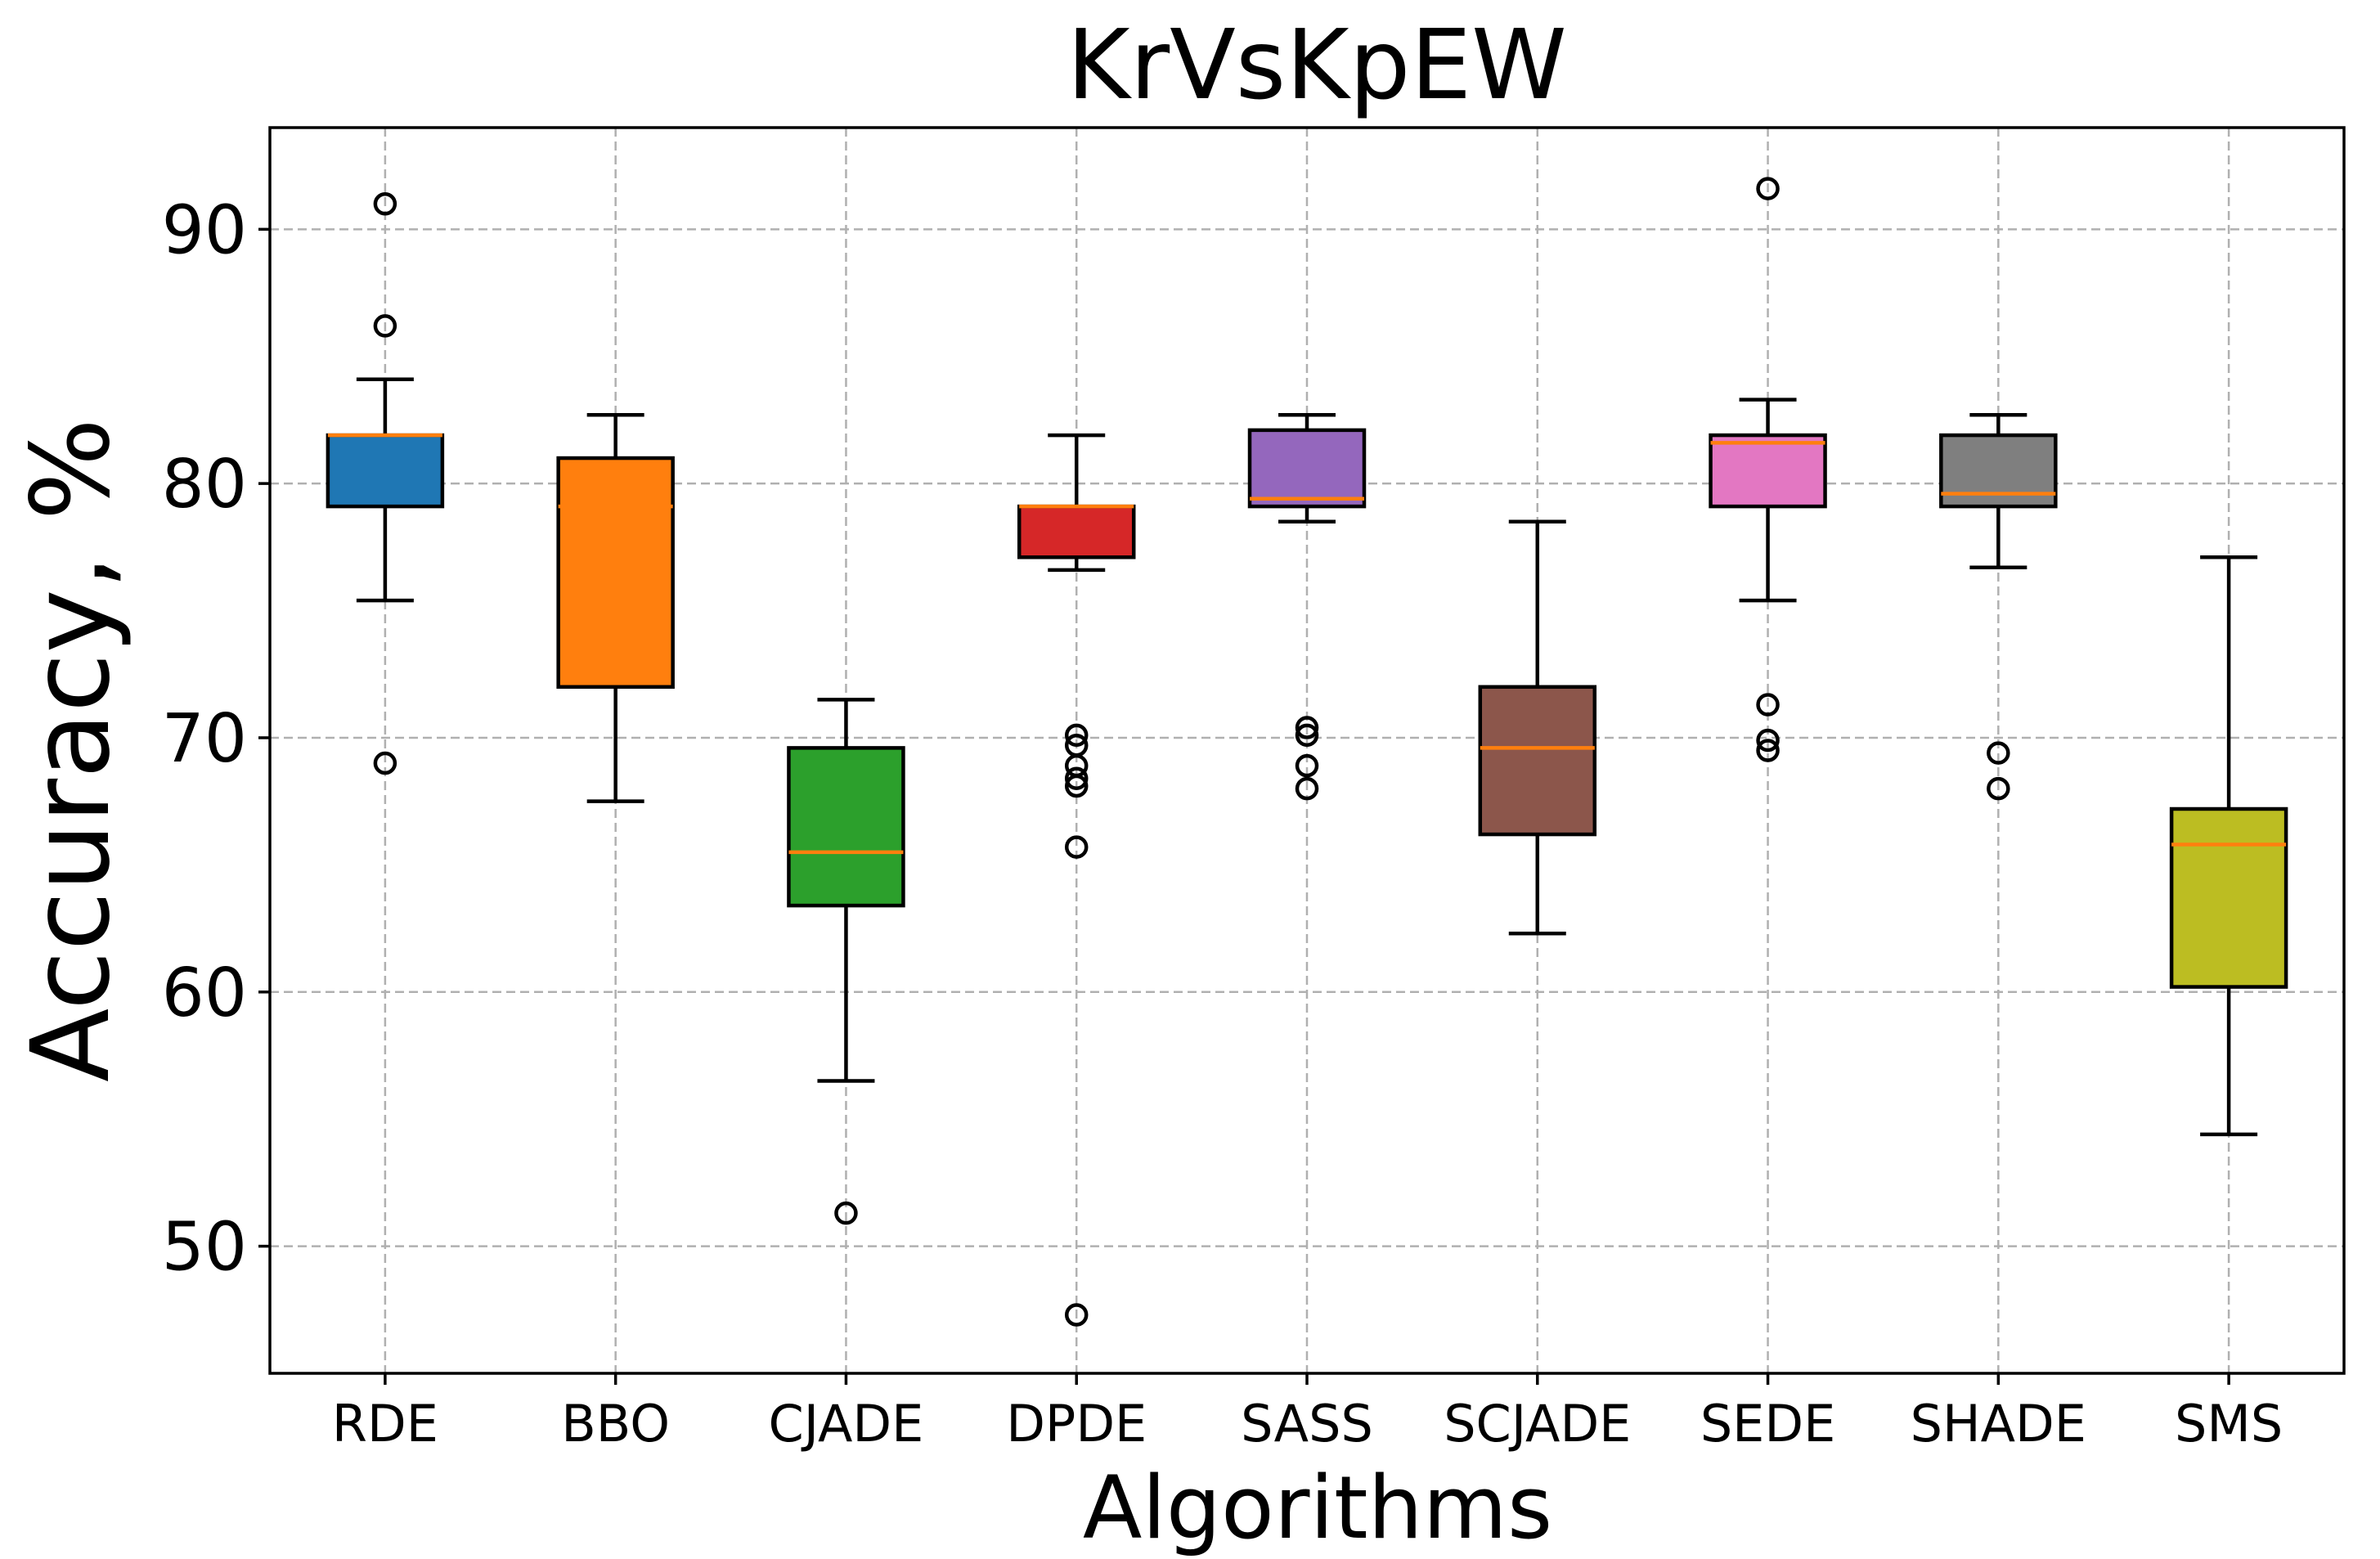  Describe the element at coordinates (1307, 606) in the screenshot. I see `box-sass` at that location.